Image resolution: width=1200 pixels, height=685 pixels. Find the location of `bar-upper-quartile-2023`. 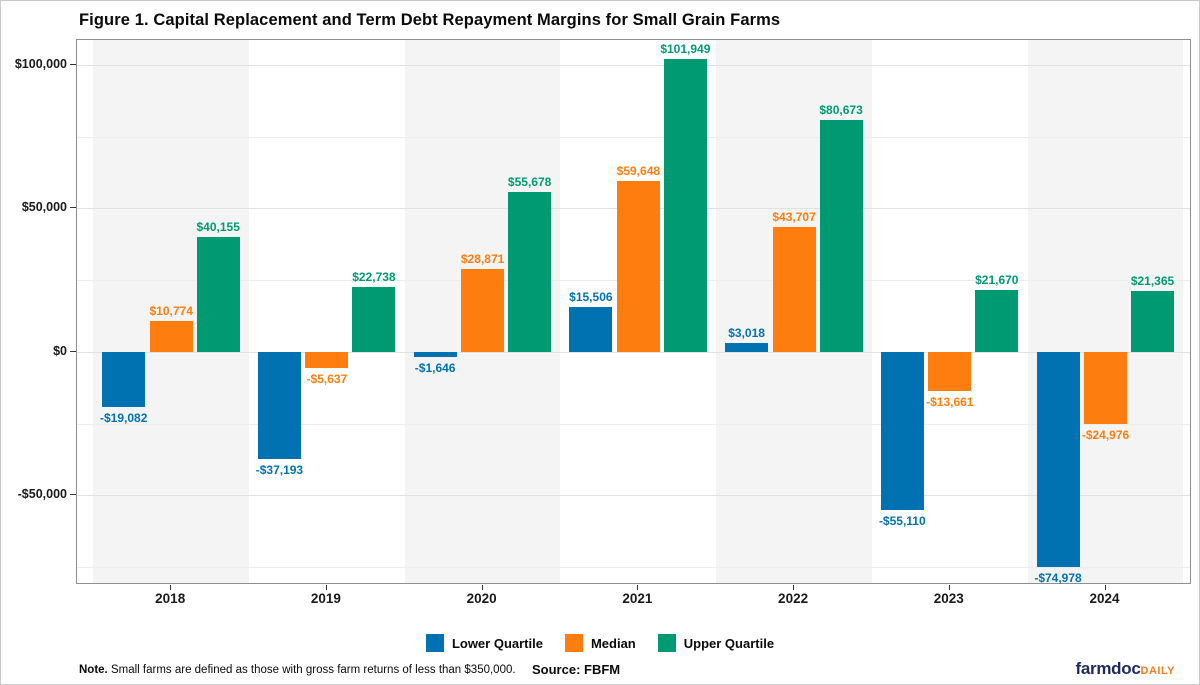

bar-upper-quartile-2023 is located at coordinates (997, 320).